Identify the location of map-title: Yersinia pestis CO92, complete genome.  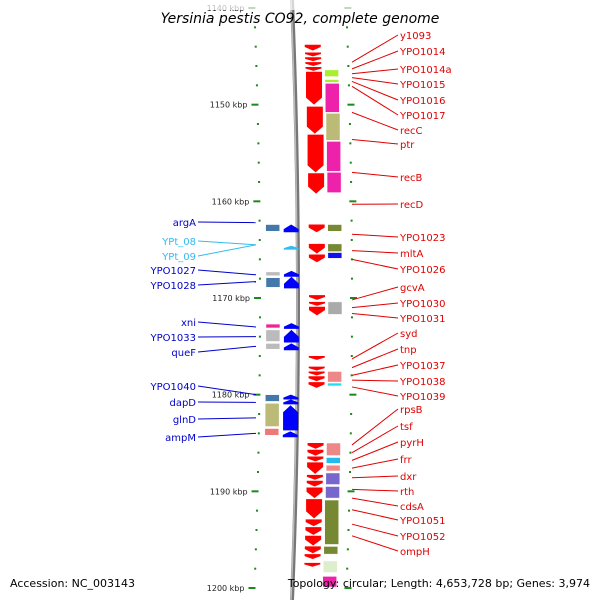
(300, 19).